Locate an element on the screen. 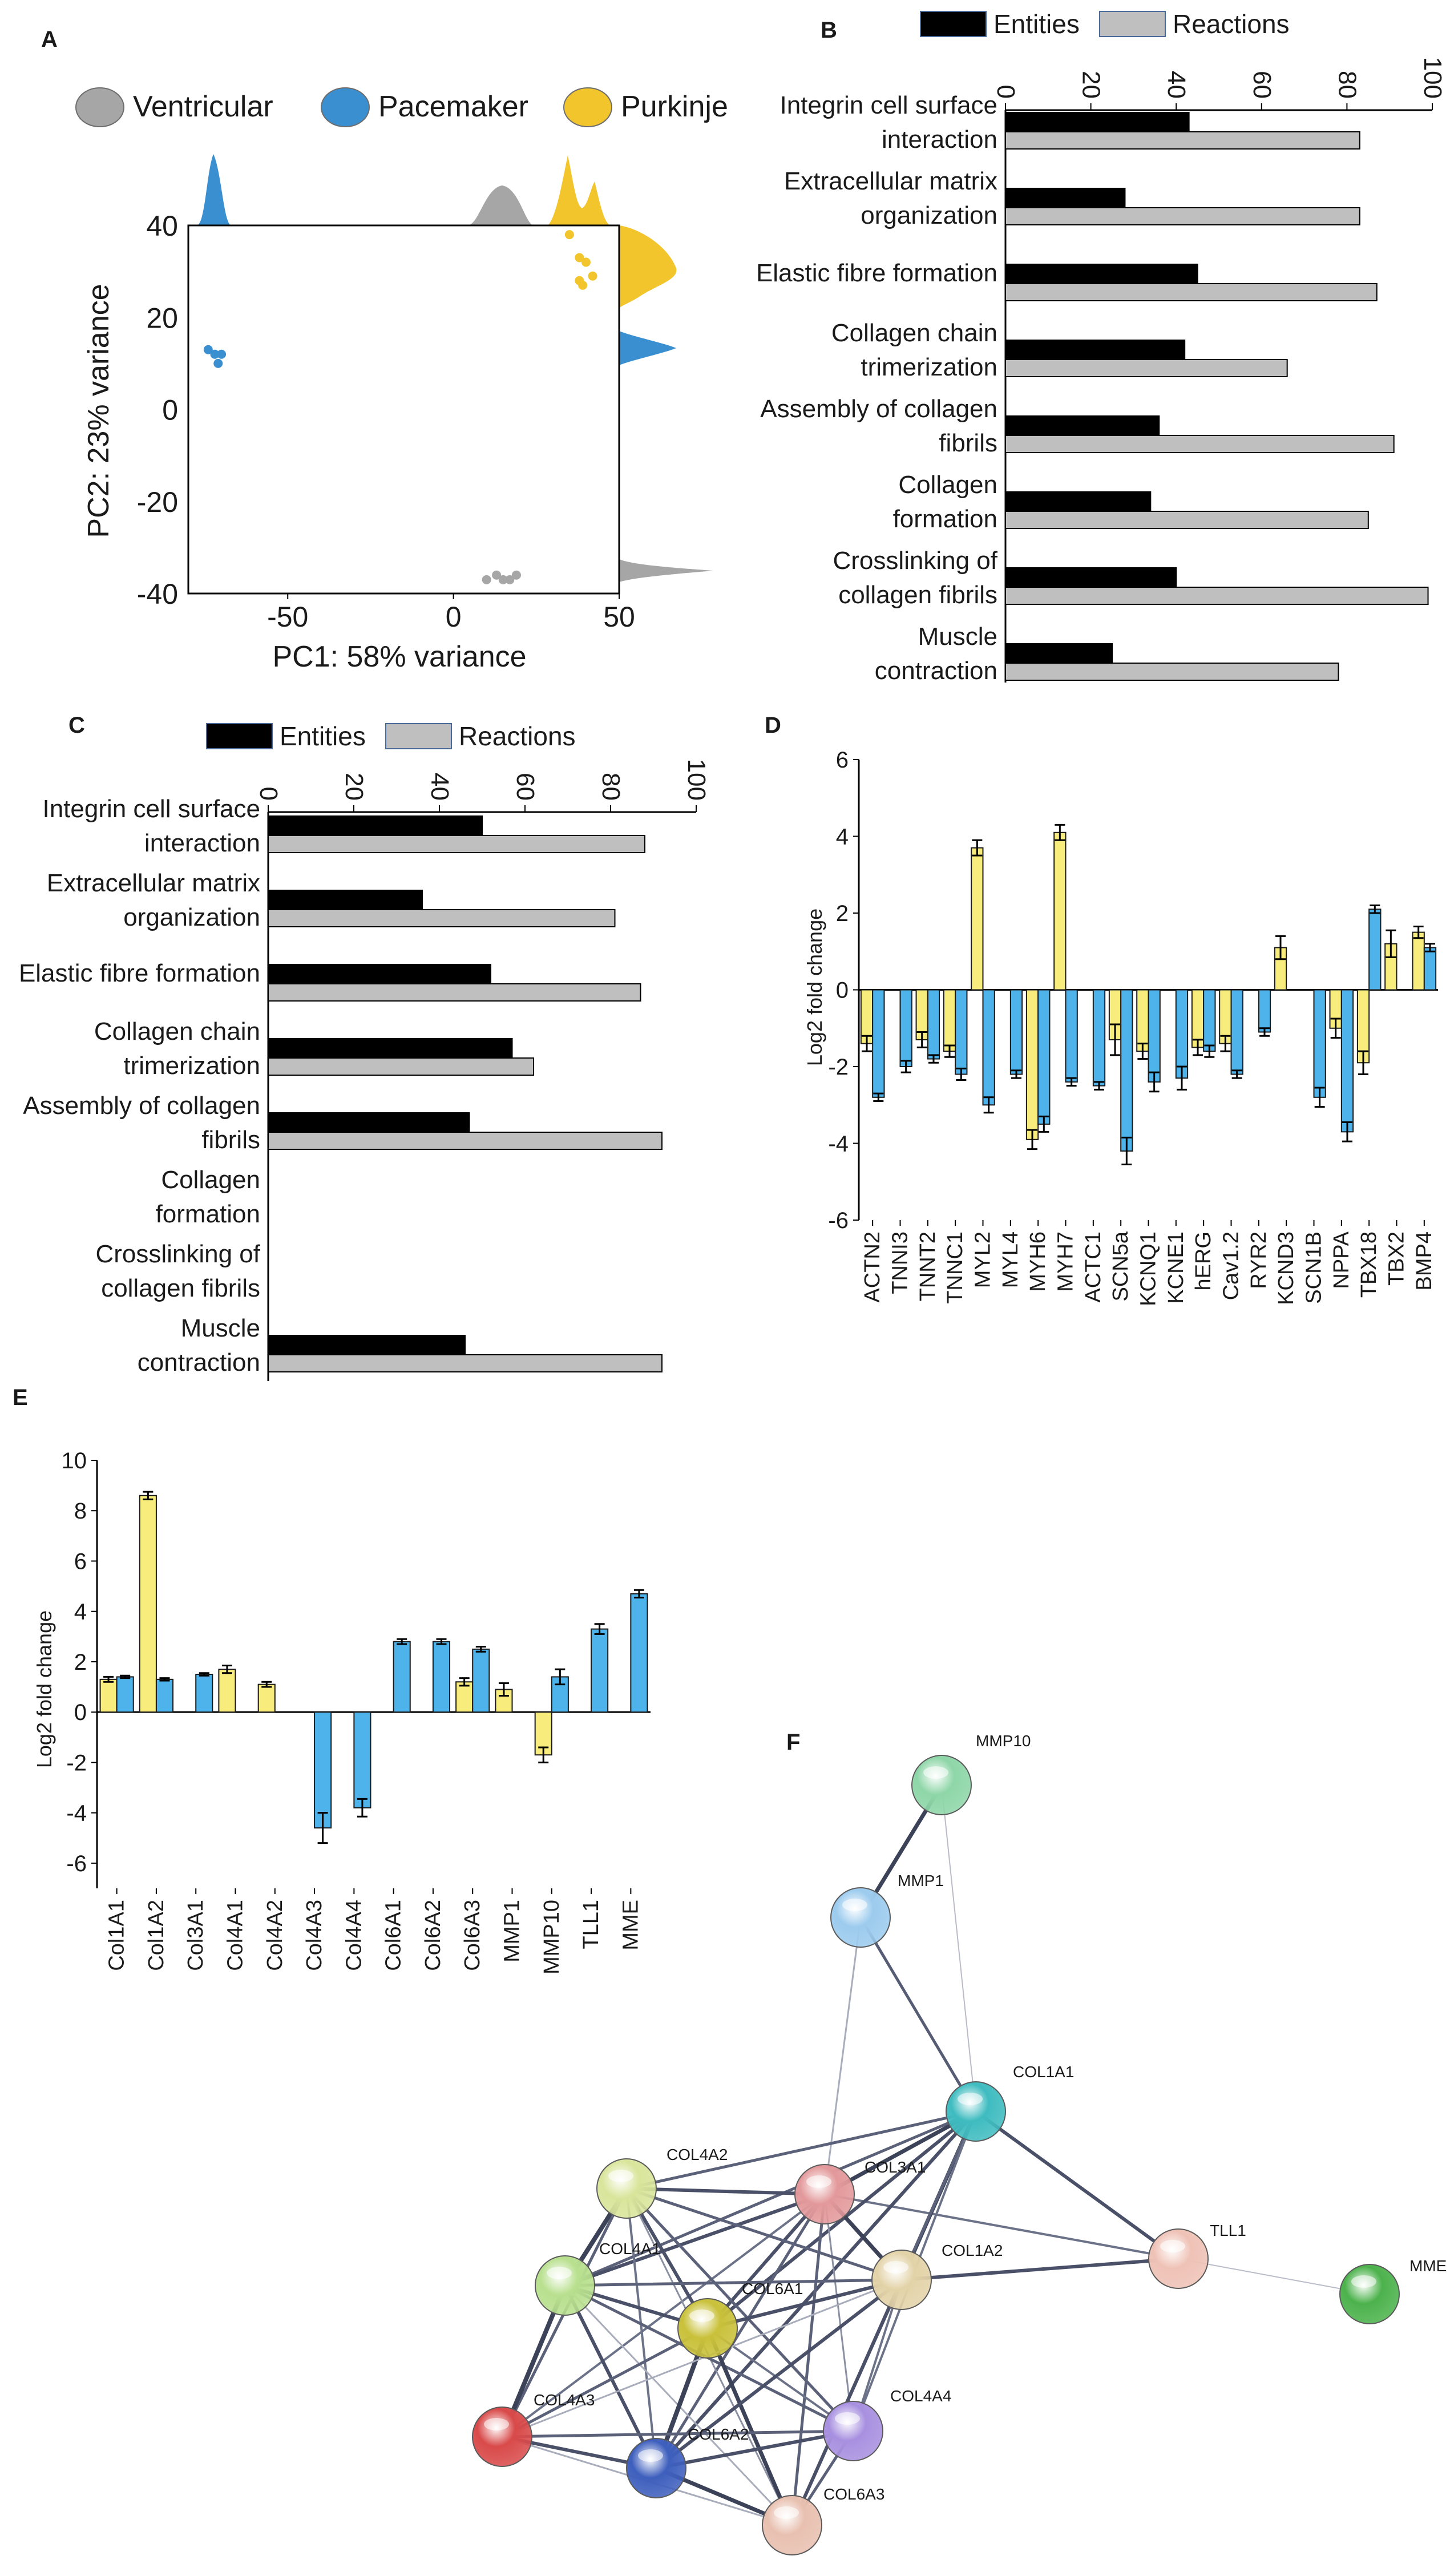  legend-swatch-ventricular is located at coordinates (99, 107).